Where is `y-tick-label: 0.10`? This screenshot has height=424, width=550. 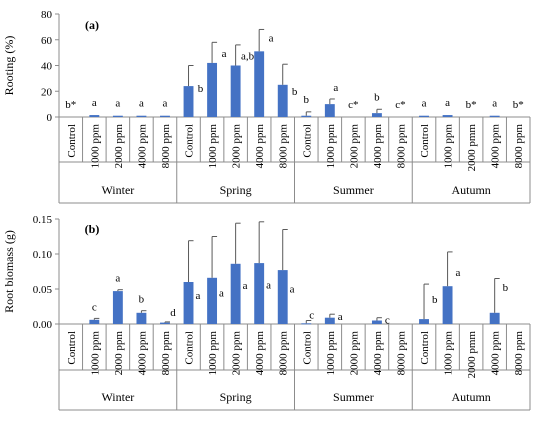
y-tick-label: 0.10 is located at coordinates (43, 255).